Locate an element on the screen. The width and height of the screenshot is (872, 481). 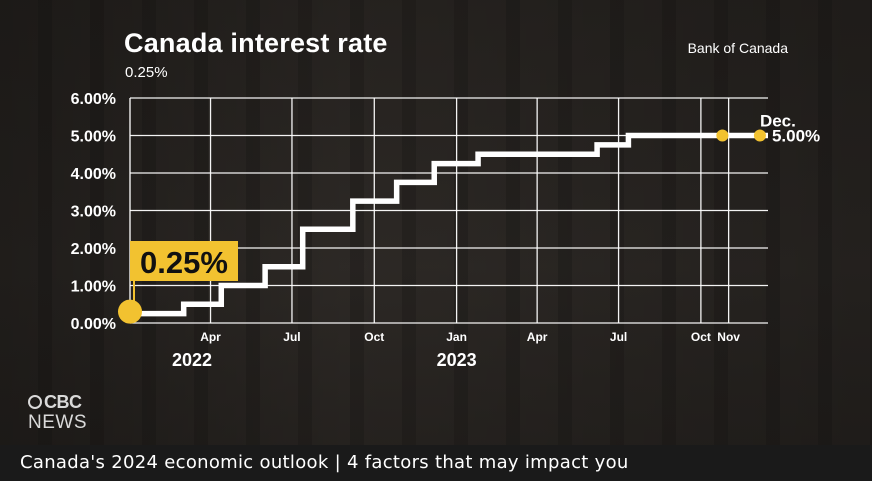
y-tick-label: 0.00% is located at coordinates (93, 324).